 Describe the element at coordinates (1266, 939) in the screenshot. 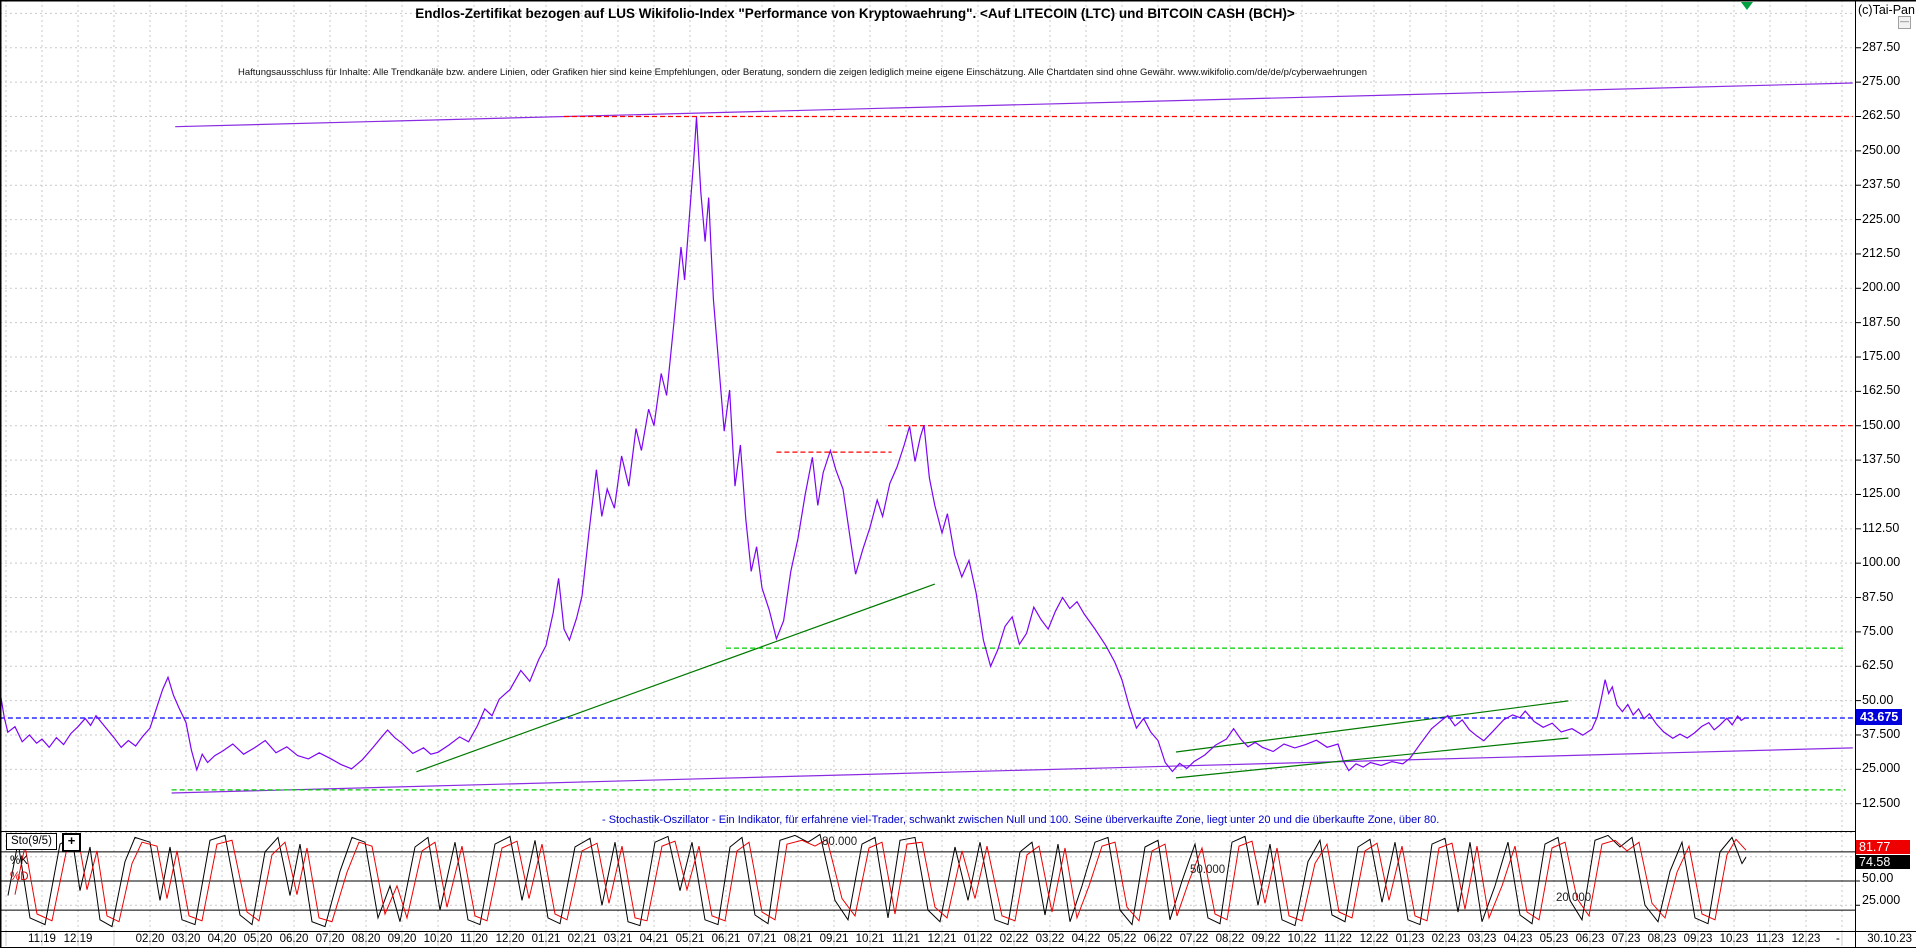

I see `time-axis-label: 09.22` at that location.